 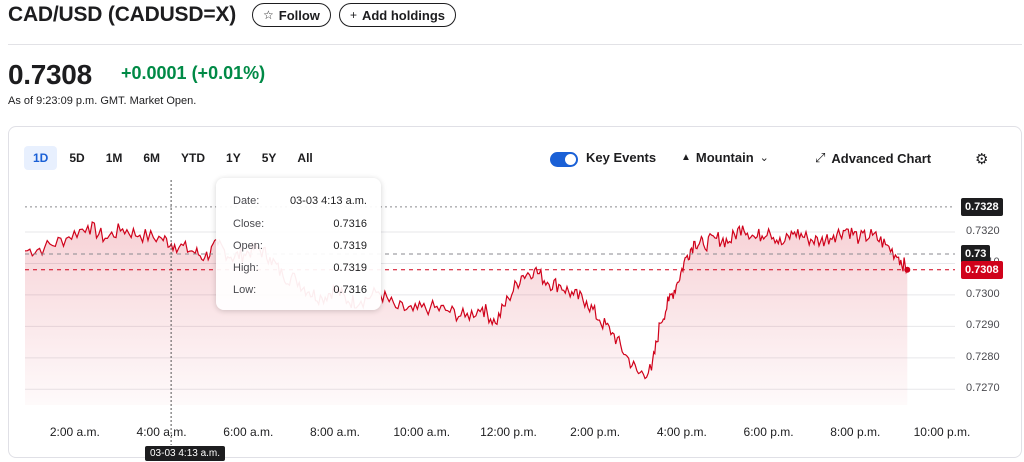 What do you see at coordinates (350, 224) in the screenshot?
I see `tooltip-close: 0.7316` at bounding box center [350, 224].